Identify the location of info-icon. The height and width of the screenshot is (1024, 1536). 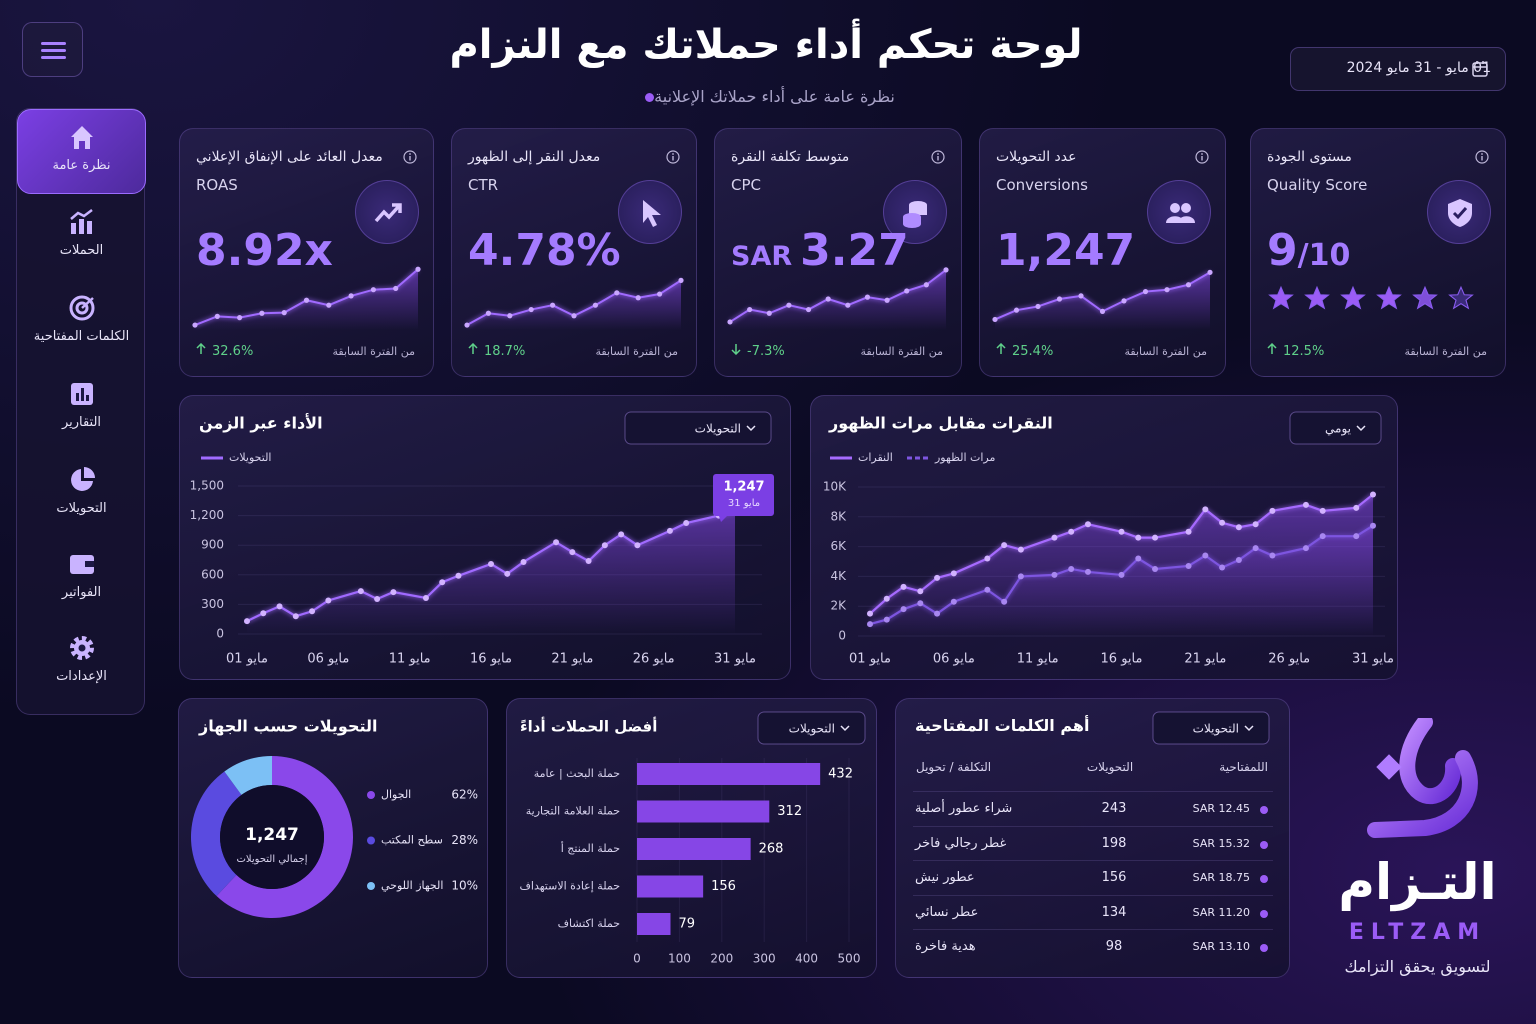
(673, 158).